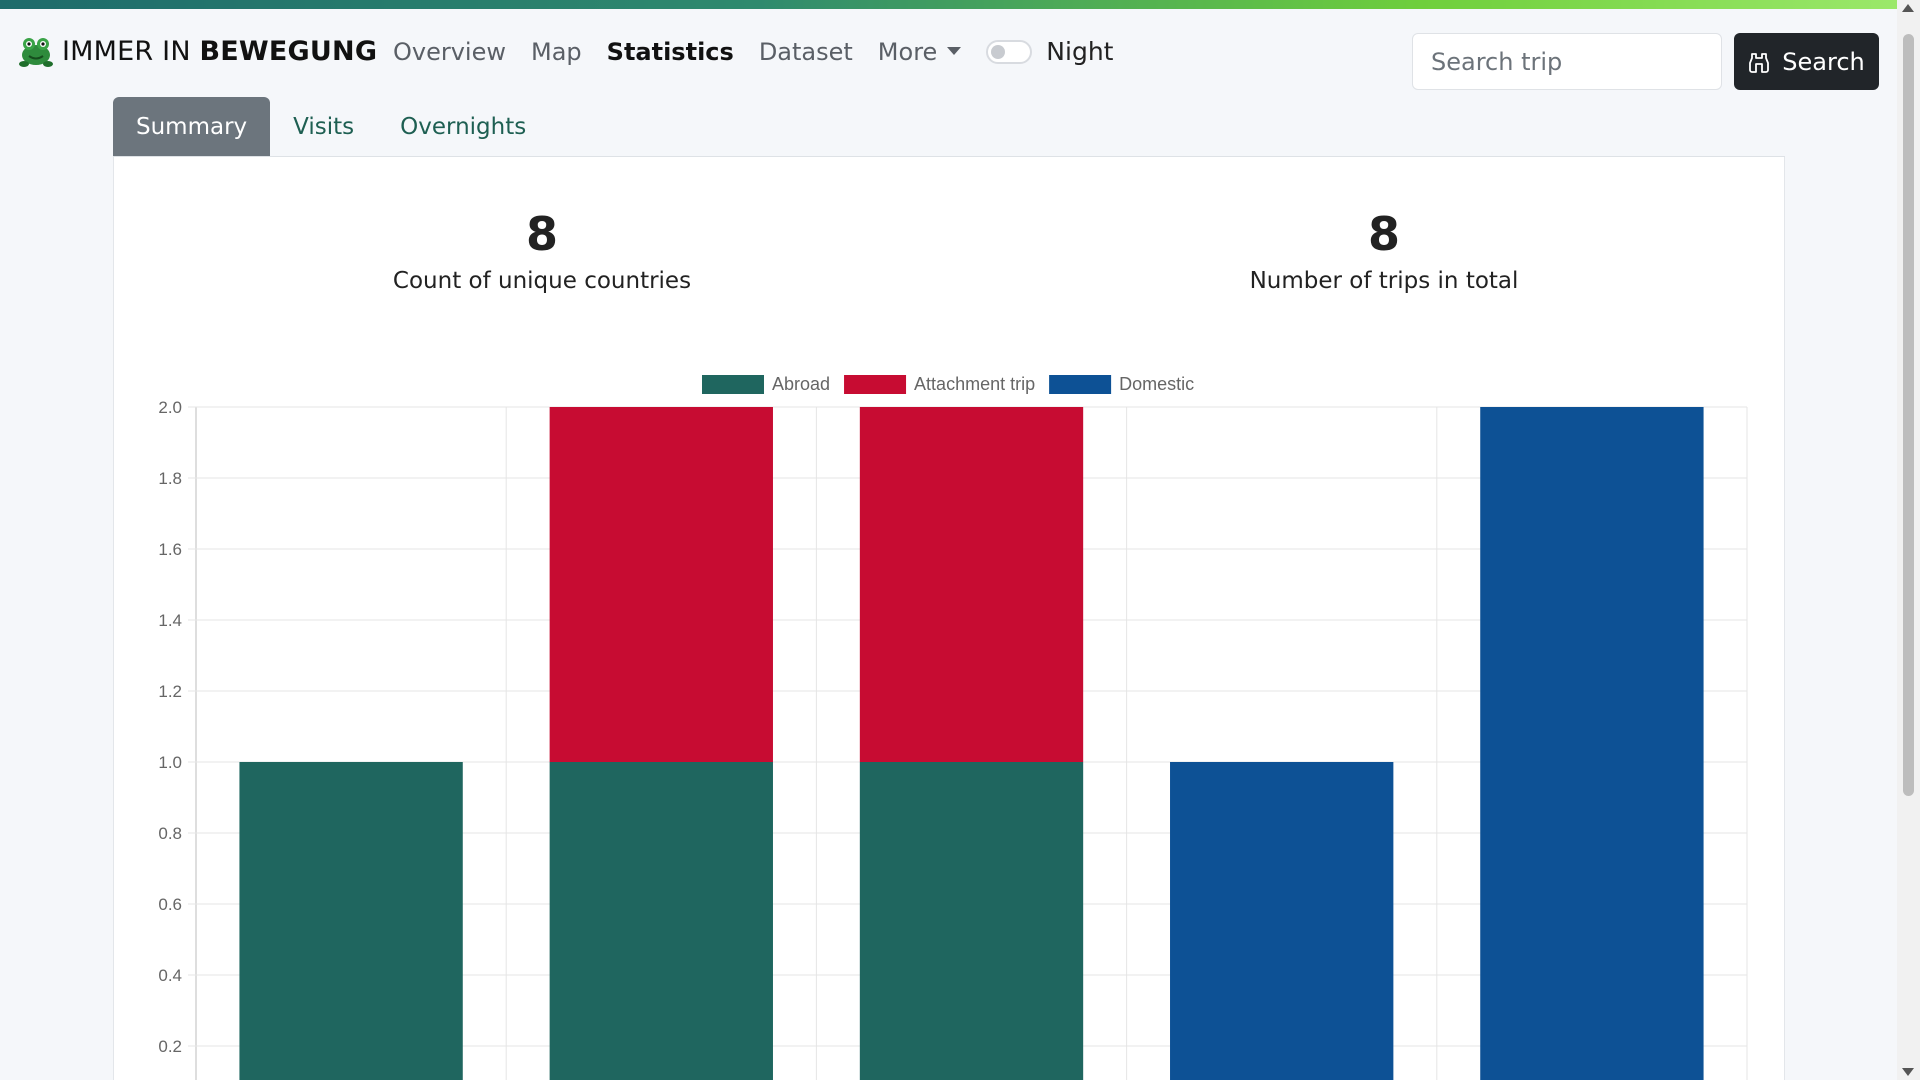 This screenshot has height=1080, width=1920. What do you see at coordinates (954, 50) in the screenshot?
I see `caret-down-icon` at bounding box center [954, 50].